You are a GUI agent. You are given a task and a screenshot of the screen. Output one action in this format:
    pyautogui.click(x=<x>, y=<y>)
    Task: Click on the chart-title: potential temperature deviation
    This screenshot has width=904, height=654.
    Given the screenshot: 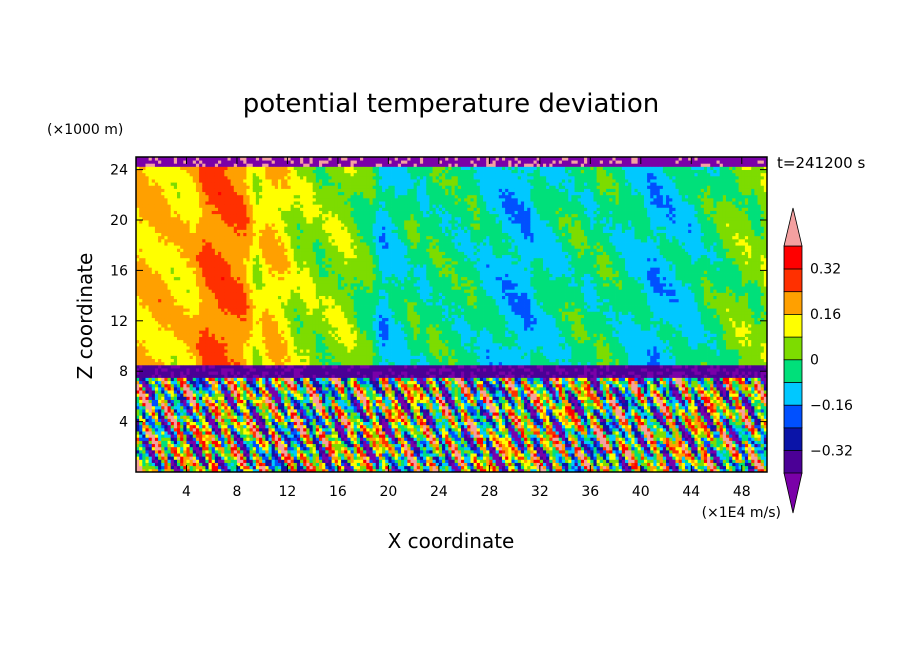 What is the action you would take?
    pyautogui.click(x=451, y=104)
    